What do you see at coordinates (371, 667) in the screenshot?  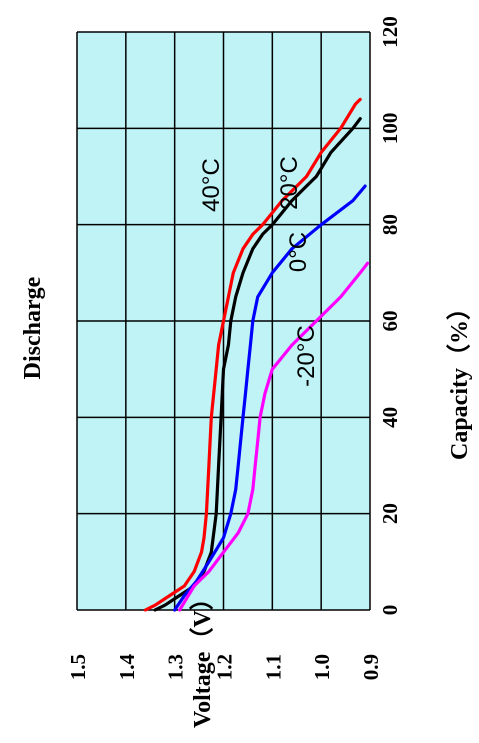 I see `y-tick-label: 0.9` at bounding box center [371, 667].